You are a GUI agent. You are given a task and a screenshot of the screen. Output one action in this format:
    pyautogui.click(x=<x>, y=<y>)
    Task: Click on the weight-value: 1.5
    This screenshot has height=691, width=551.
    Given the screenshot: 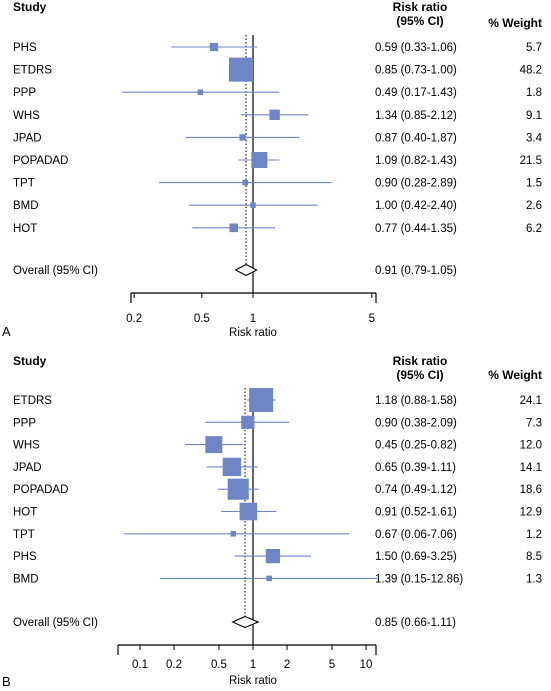 What is the action you would take?
    pyautogui.click(x=534, y=184)
    